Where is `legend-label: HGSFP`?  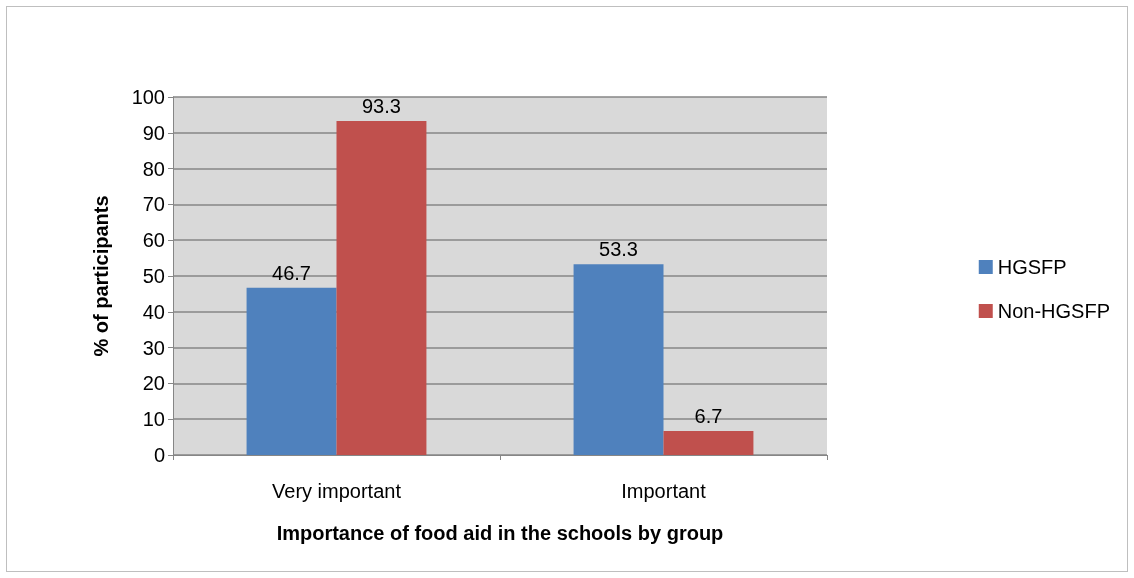 legend-label: HGSFP is located at coordinates (1032, 267).